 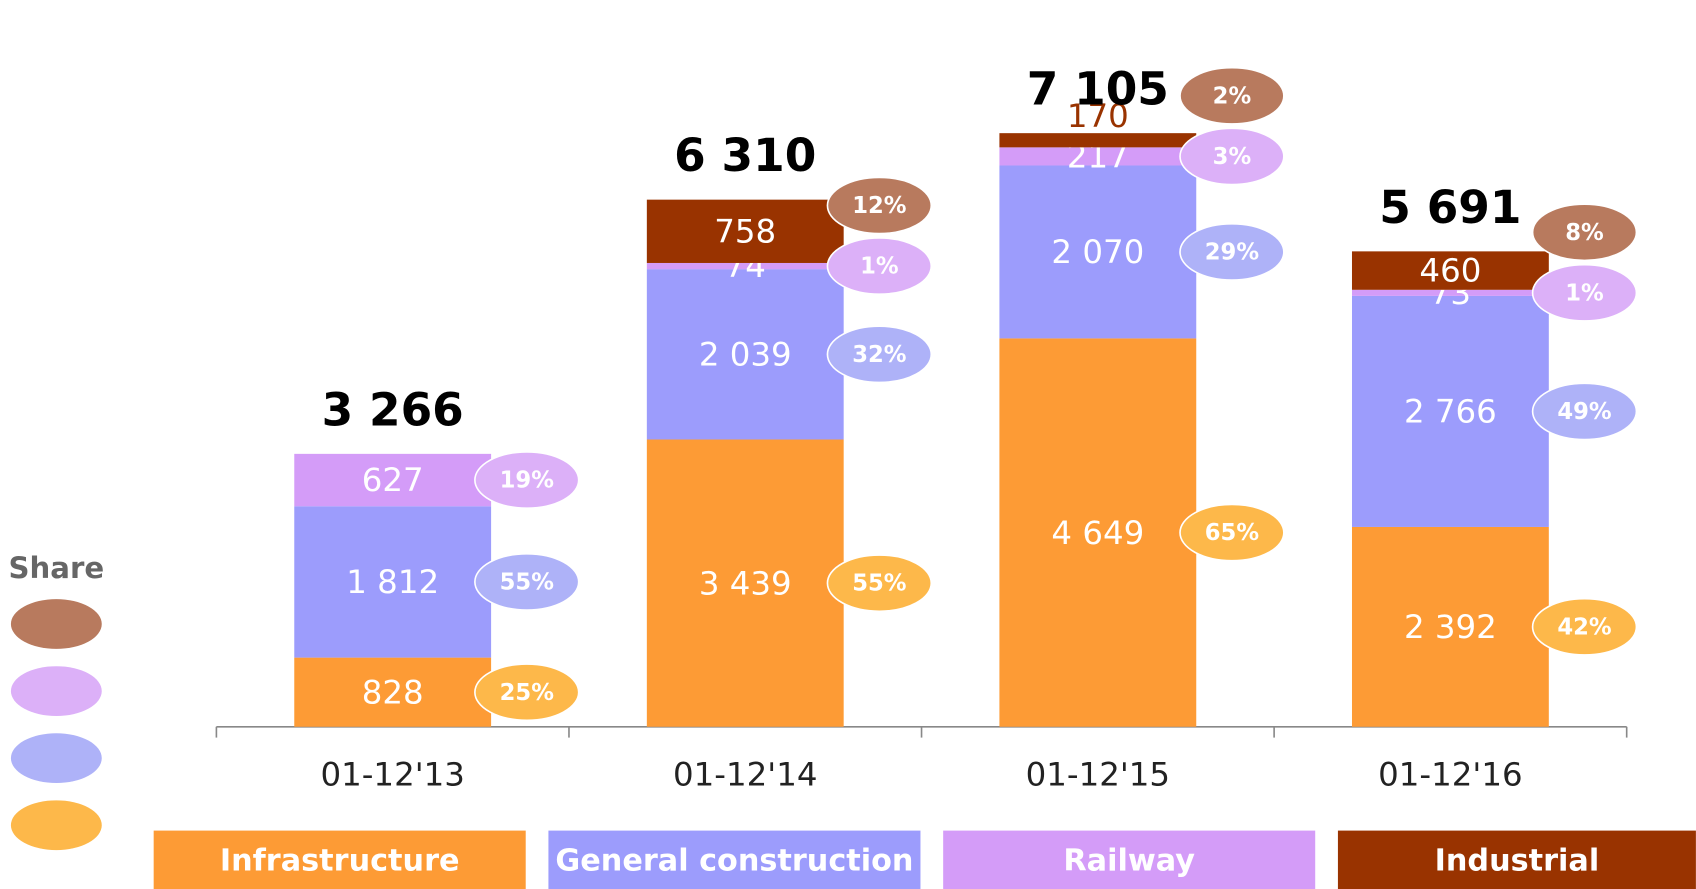 I want to click on x-tick-label: 01-12'16, so click(x=1450, y=775).